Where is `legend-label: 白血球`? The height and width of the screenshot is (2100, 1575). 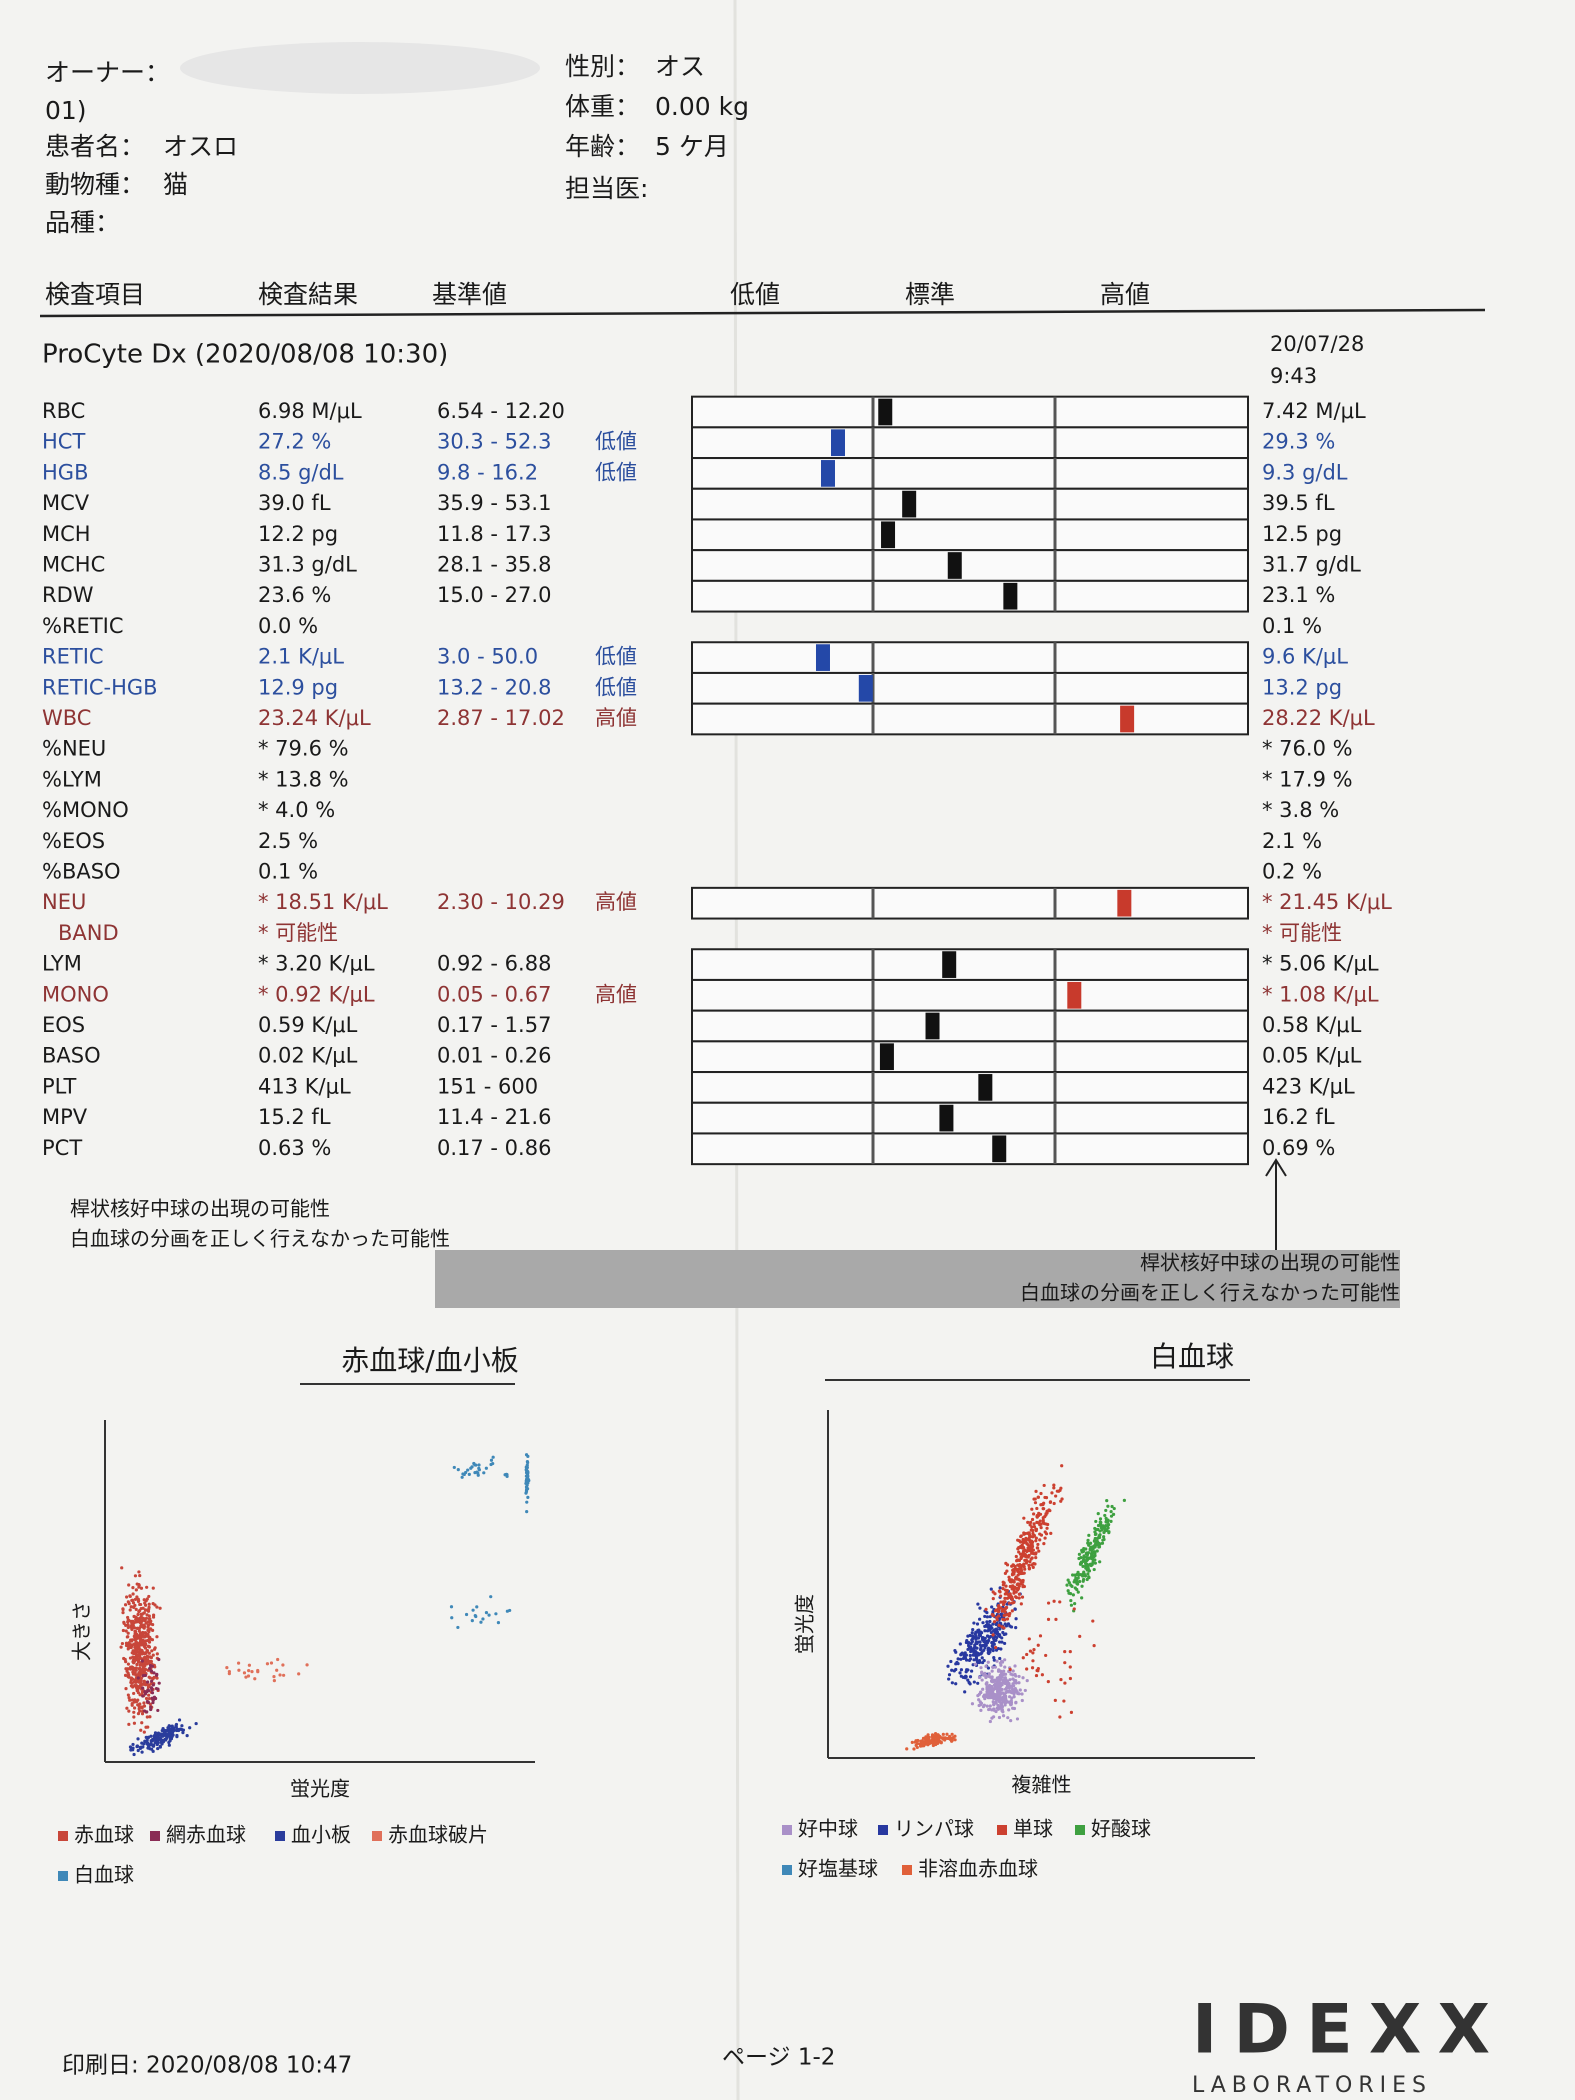
legend-label: 白血球 is located at coordinates (104, 1875).